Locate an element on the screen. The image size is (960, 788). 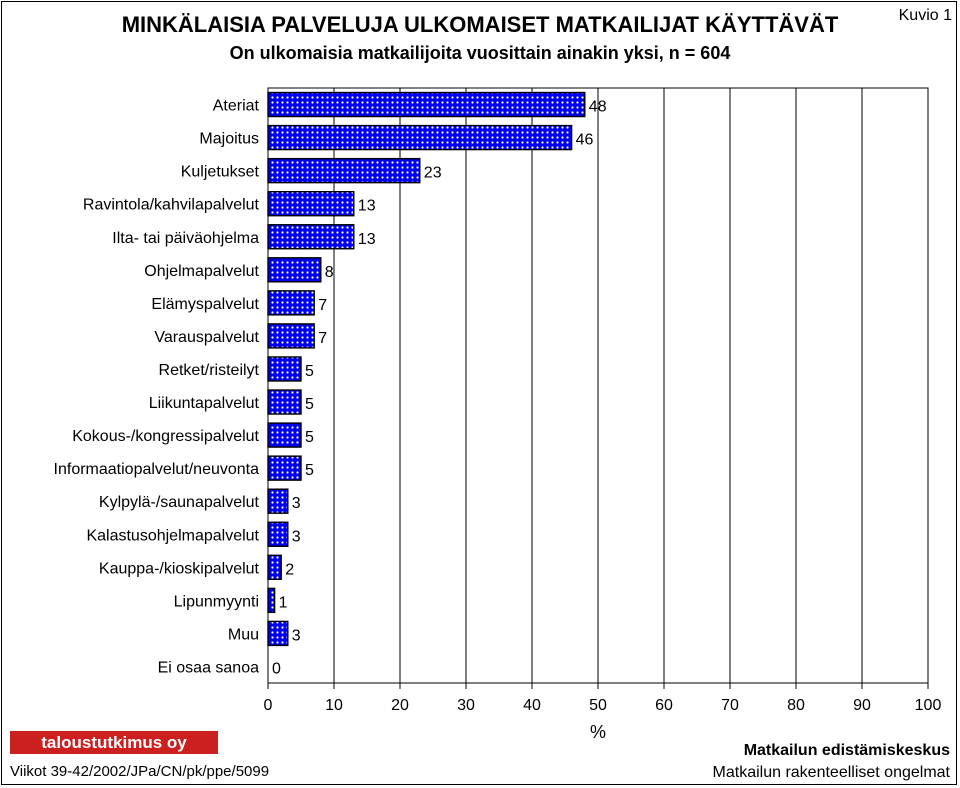
figure-label: Kuvio 1 is located at coordinates (925, 15).